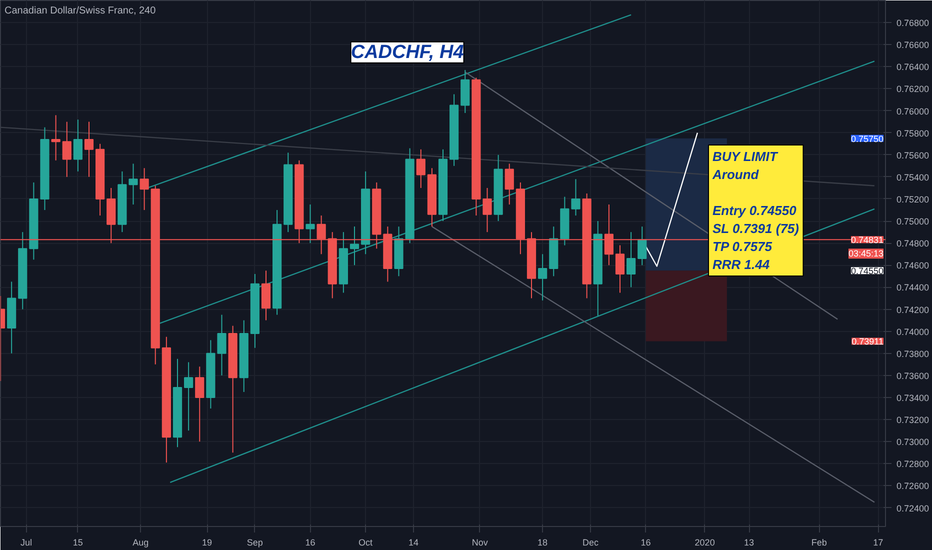 The image size is (932, 550). What do you see at coordinates (866, 253) in the screenshot?
I see `annotation: 03:45:13` at bounding box center [866, 253].